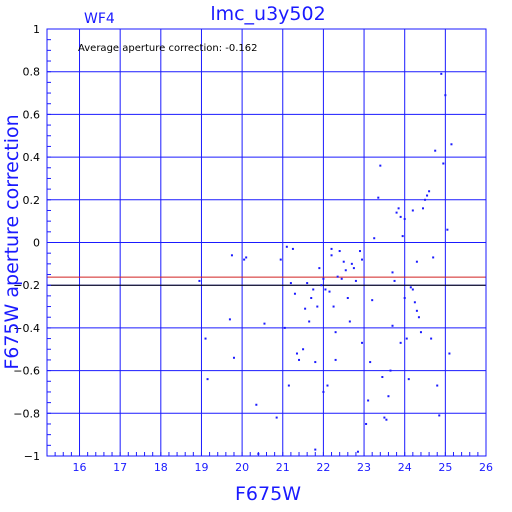 Image resolution: width=512 pixels, height=512 pixels. Describe the element at coordinates (405, 467) in the screenshot. I see `x-tick-label: 24` at that location.